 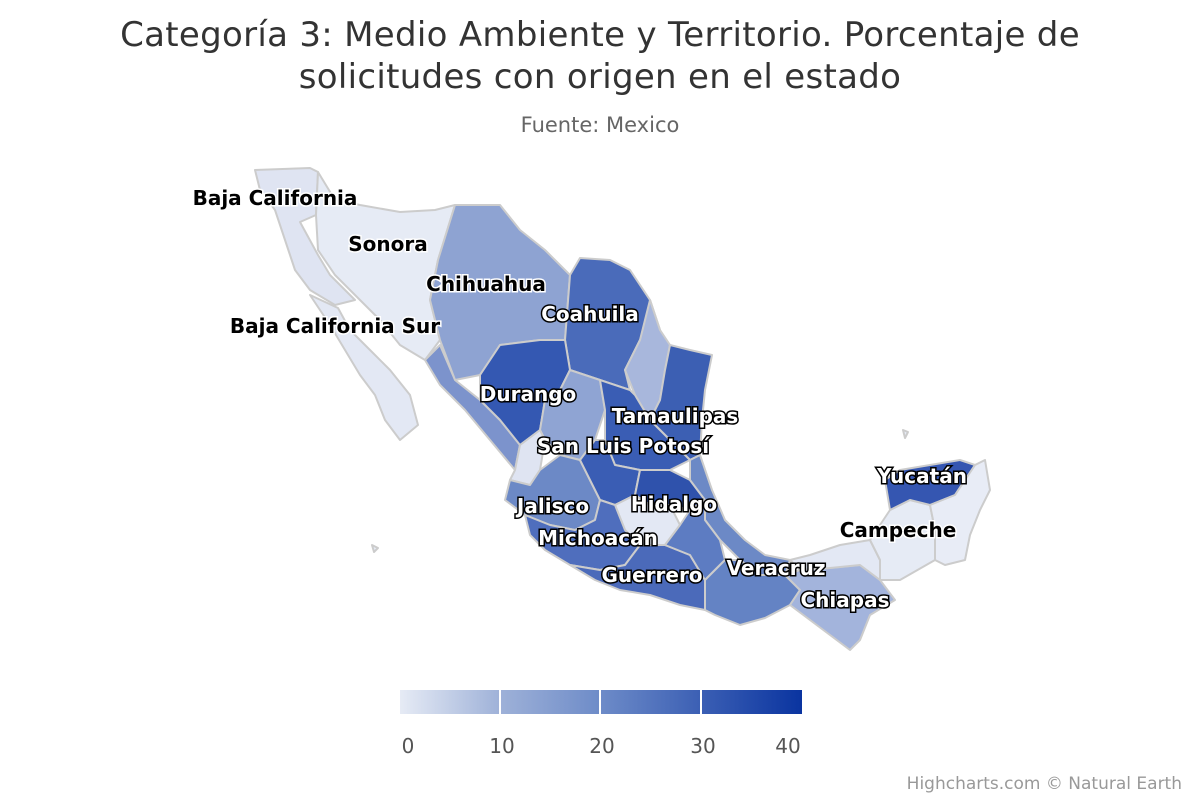 I want to click on label-yucatan: Yucatán, so click(x=921, y=476).